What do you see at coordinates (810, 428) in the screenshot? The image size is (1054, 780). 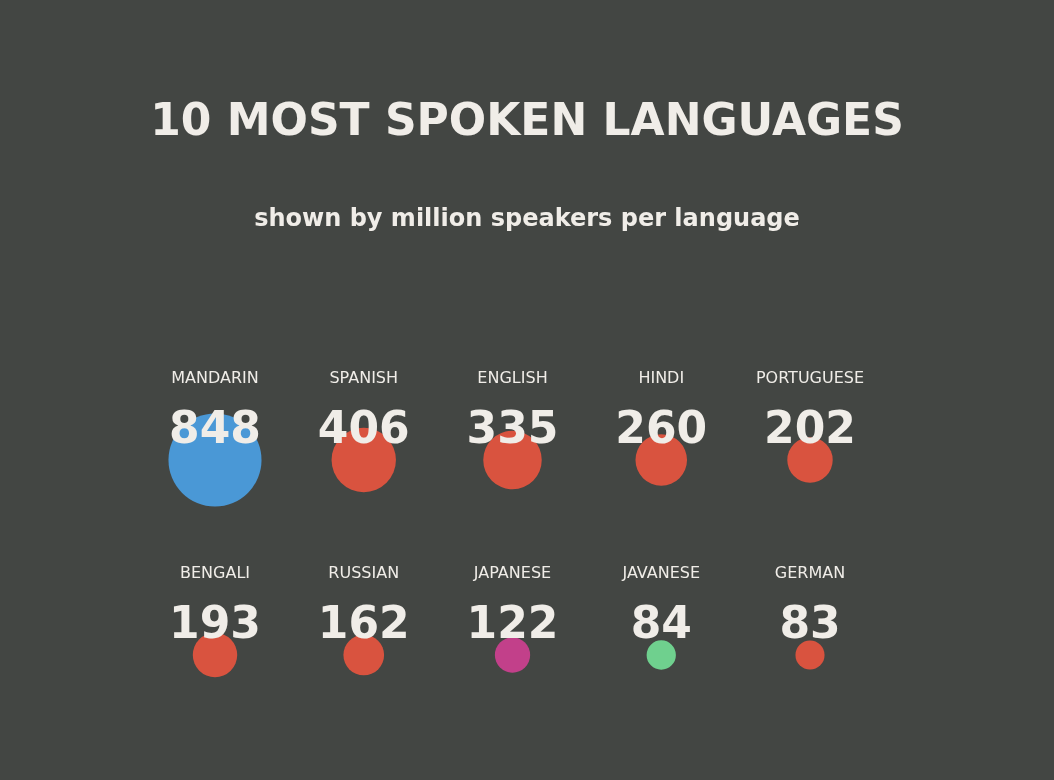 I see `data-label: 202` at bounding box center [810, 428].